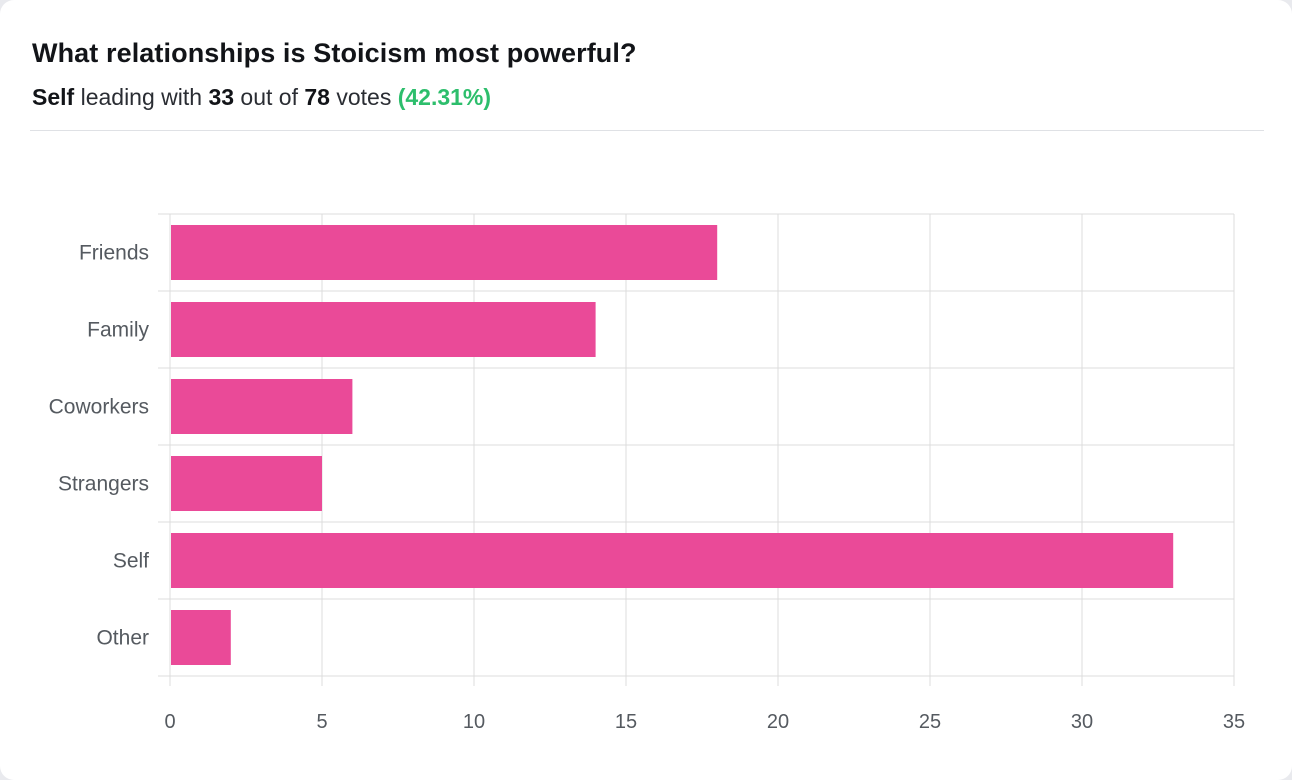 The image size is (1292, 780). Describe the element at coordinates (53, 97) in the screenshot. I see `leader-name: Self` at that location.